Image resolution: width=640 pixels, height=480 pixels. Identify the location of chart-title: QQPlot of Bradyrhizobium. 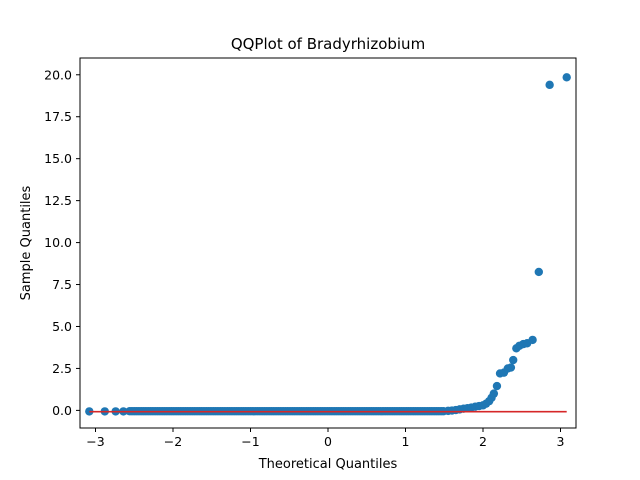
(328, 44).